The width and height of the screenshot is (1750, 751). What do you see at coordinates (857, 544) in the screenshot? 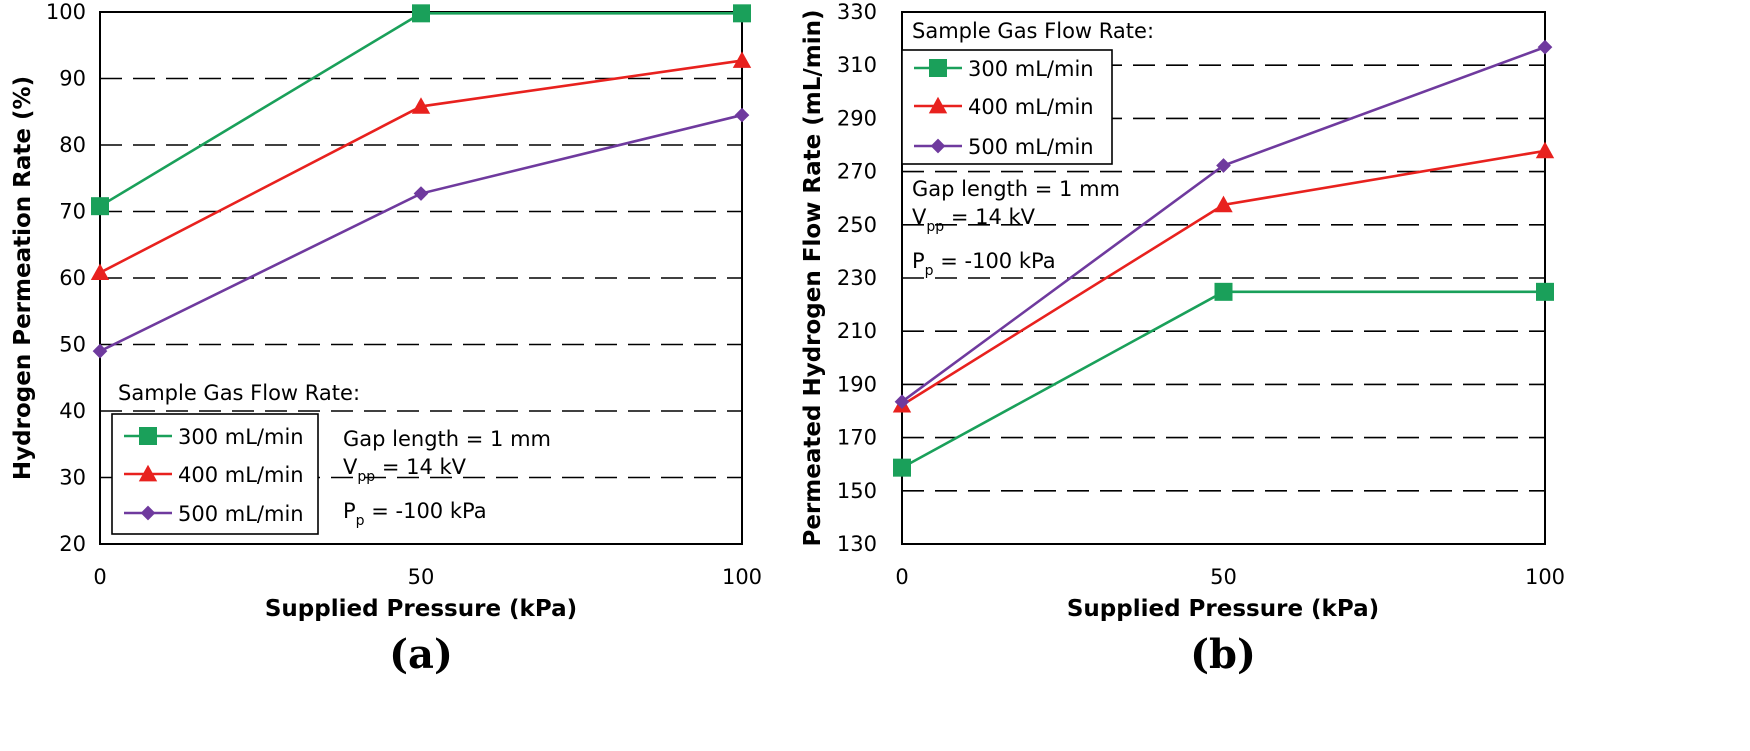
I see `y-tick-label: 130` at bounding box center [857, 544].